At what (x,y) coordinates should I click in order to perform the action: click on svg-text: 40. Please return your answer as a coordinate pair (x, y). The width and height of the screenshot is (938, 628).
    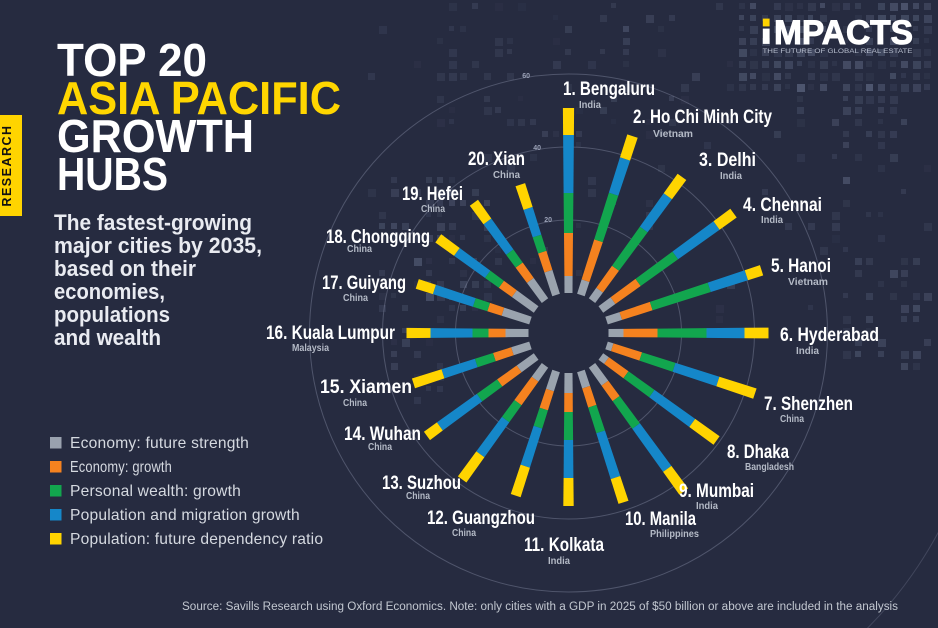
    Looking at the image, I should click on (537, 148).